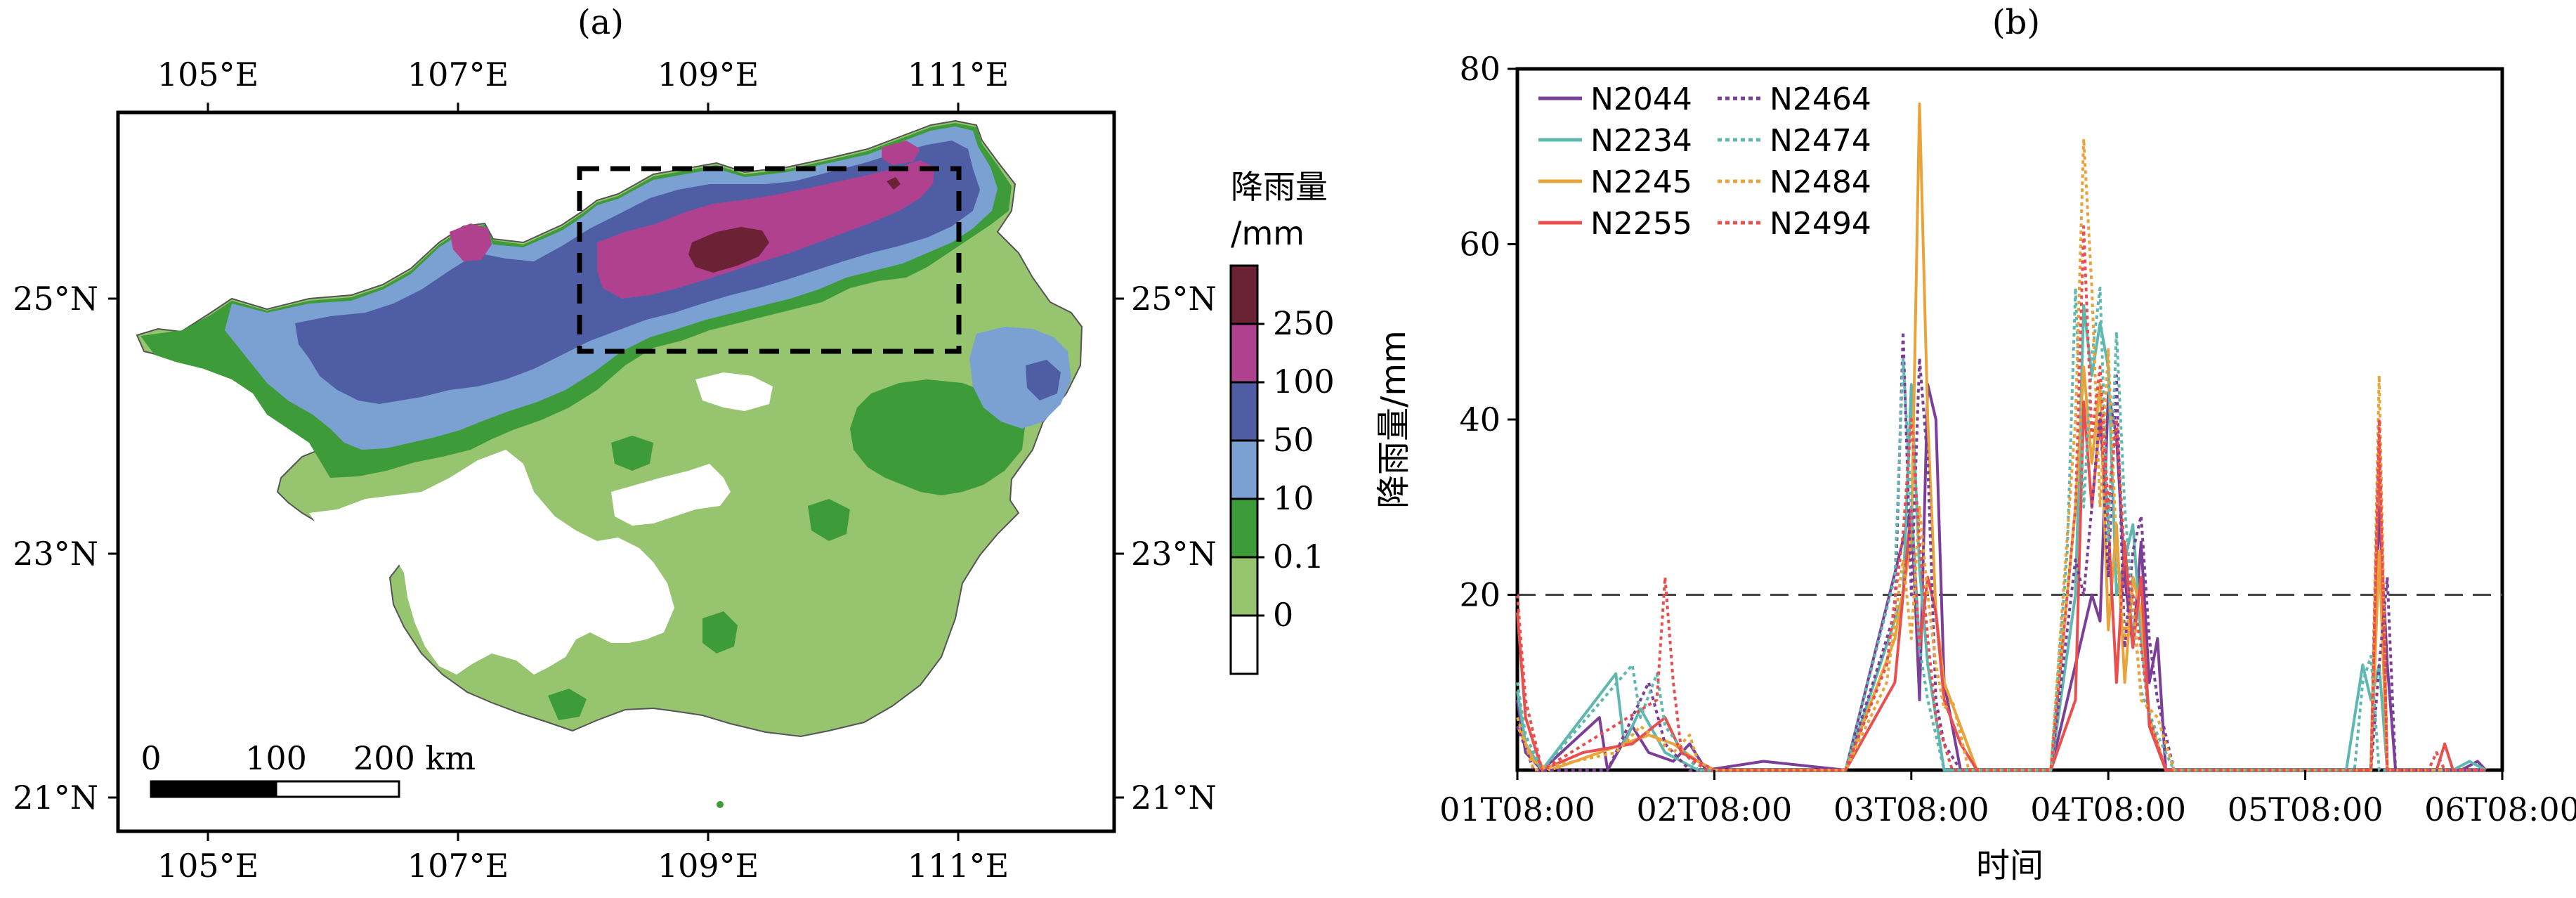 This screenshot has height=898, width=2576. What do you see at coordinates (276, 758) in the screenshot?
I see `scale-label-100: 100` at bounding box center [276, 758].